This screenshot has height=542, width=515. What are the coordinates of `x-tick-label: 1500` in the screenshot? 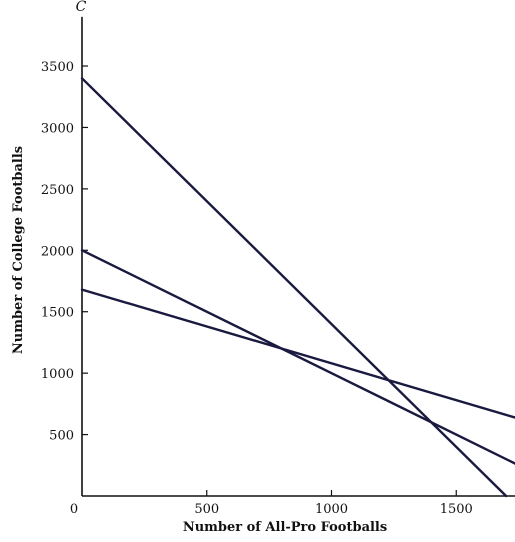 It's located at (456, 509).